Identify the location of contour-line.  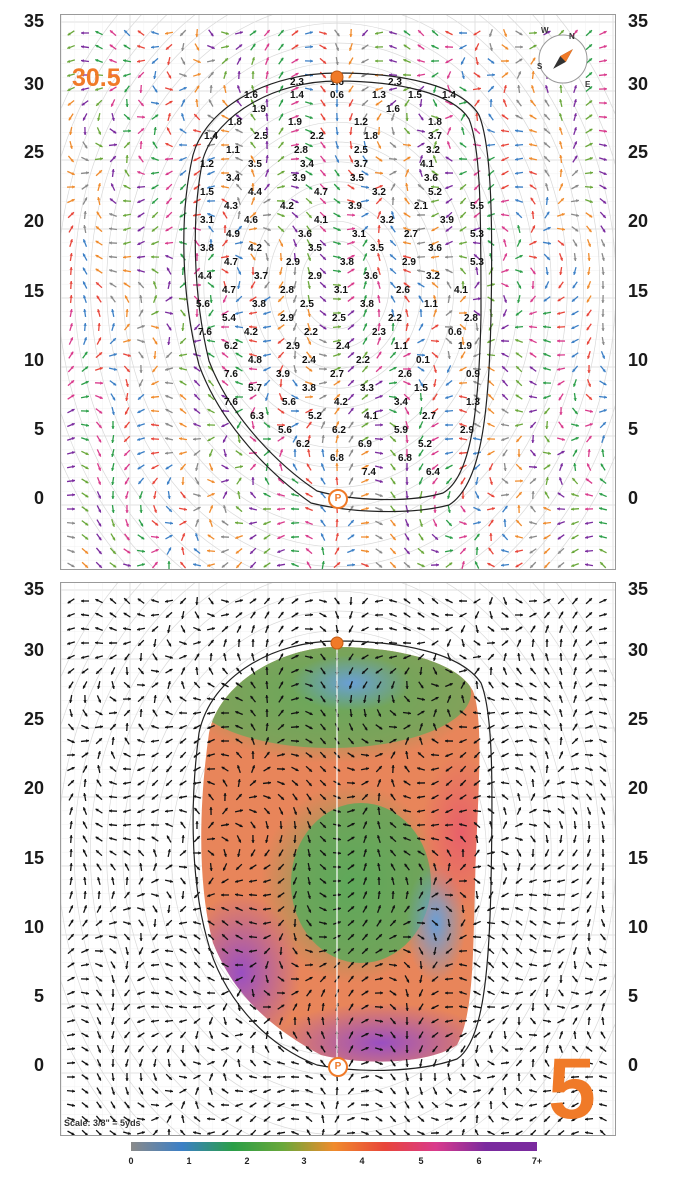
(337, 285).